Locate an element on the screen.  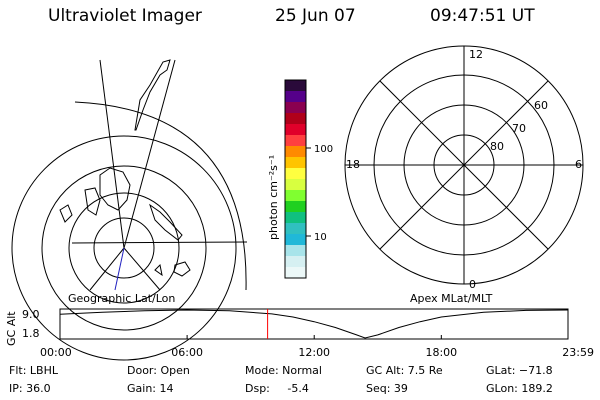
mlat-label-60: 60 is located at coordinates (541, 105).